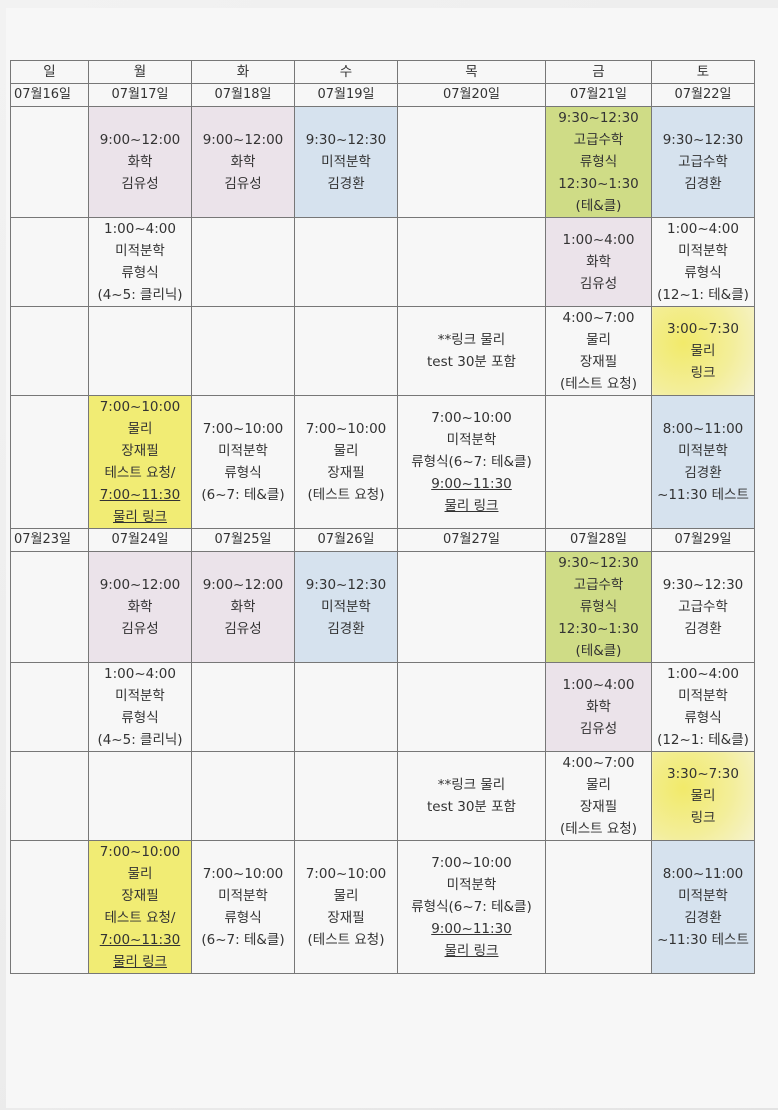 The width and height of the screenshot is (778, 1110). Describe the element at coordinates (140, 907) in the screenshot. I see `class-cell: 7:00~10:00 물리 장재필 테스트 요청/7:00~11:30 물리 링크` at that location.